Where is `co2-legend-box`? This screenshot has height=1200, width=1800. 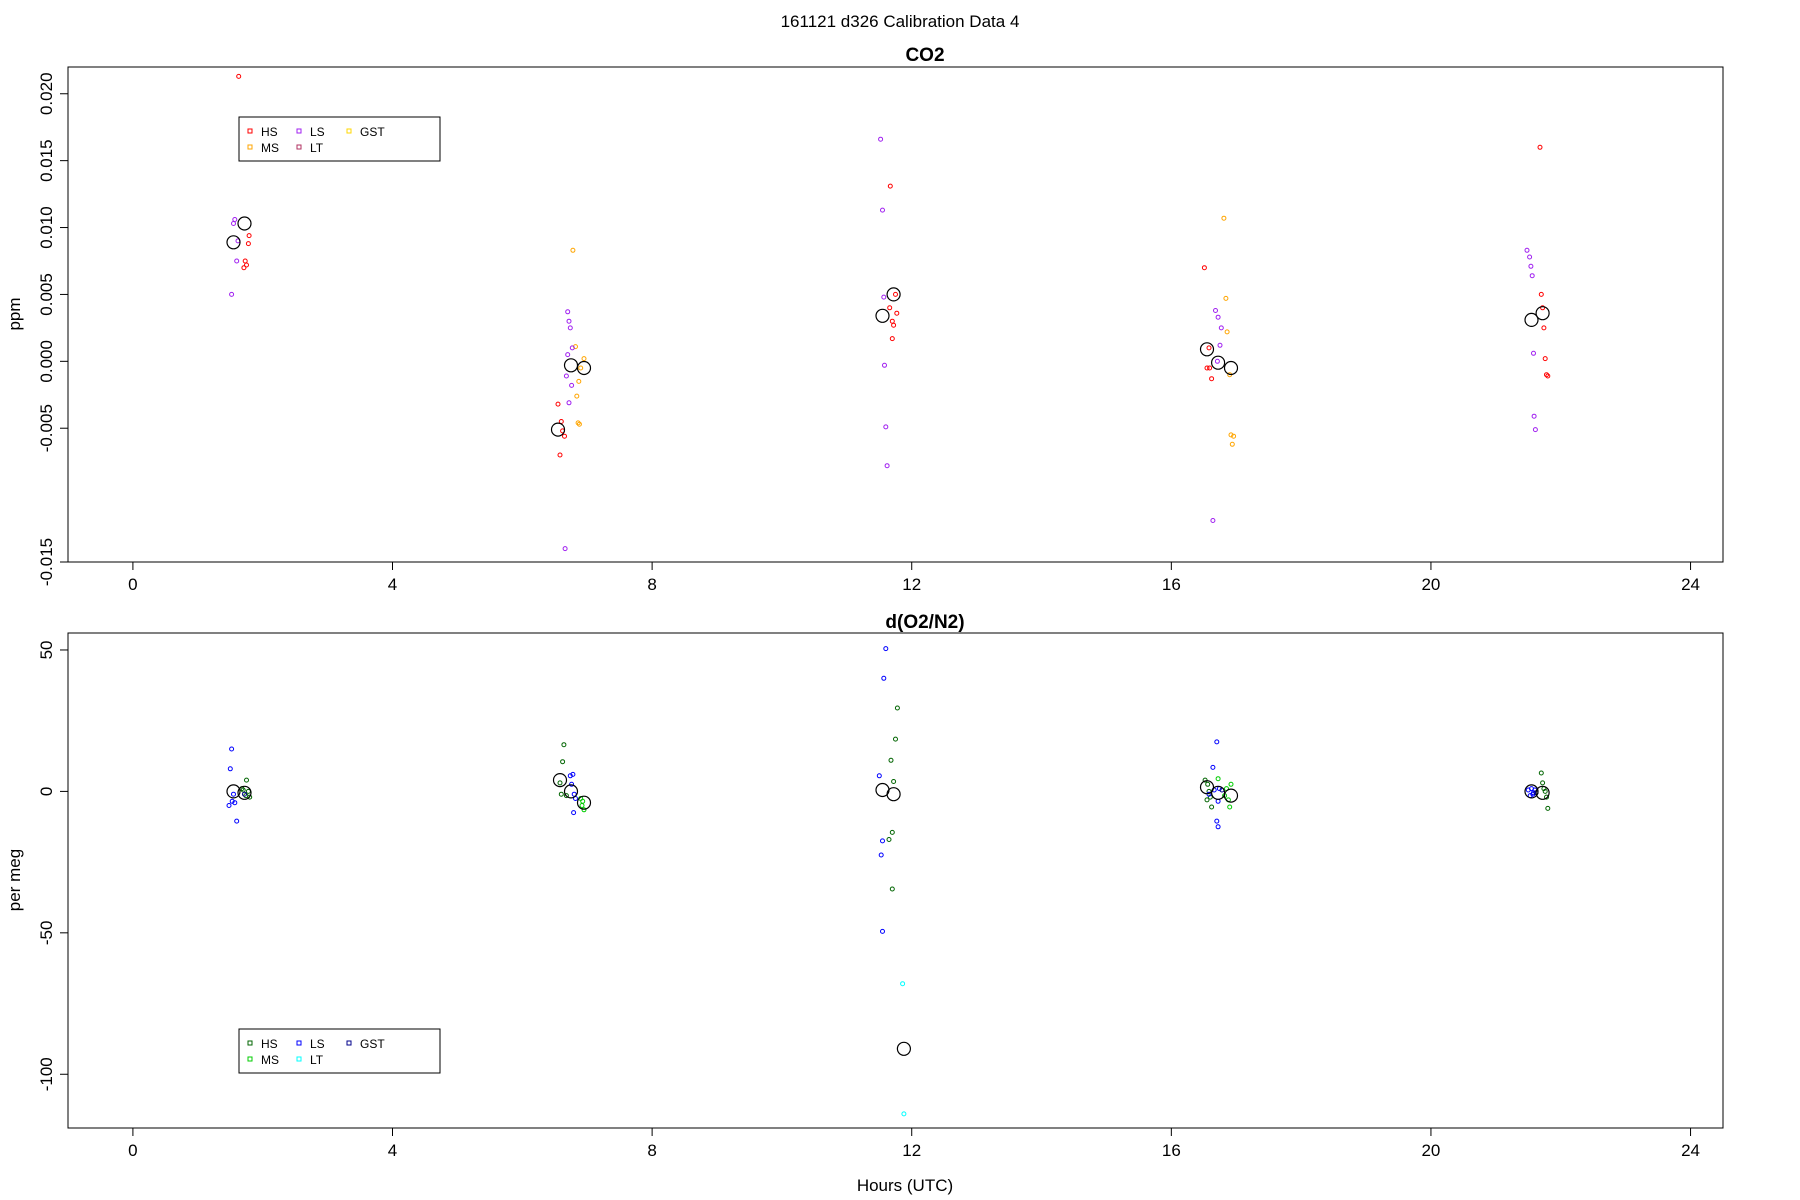
co2-legend-box is located at coordinates (339, 139).